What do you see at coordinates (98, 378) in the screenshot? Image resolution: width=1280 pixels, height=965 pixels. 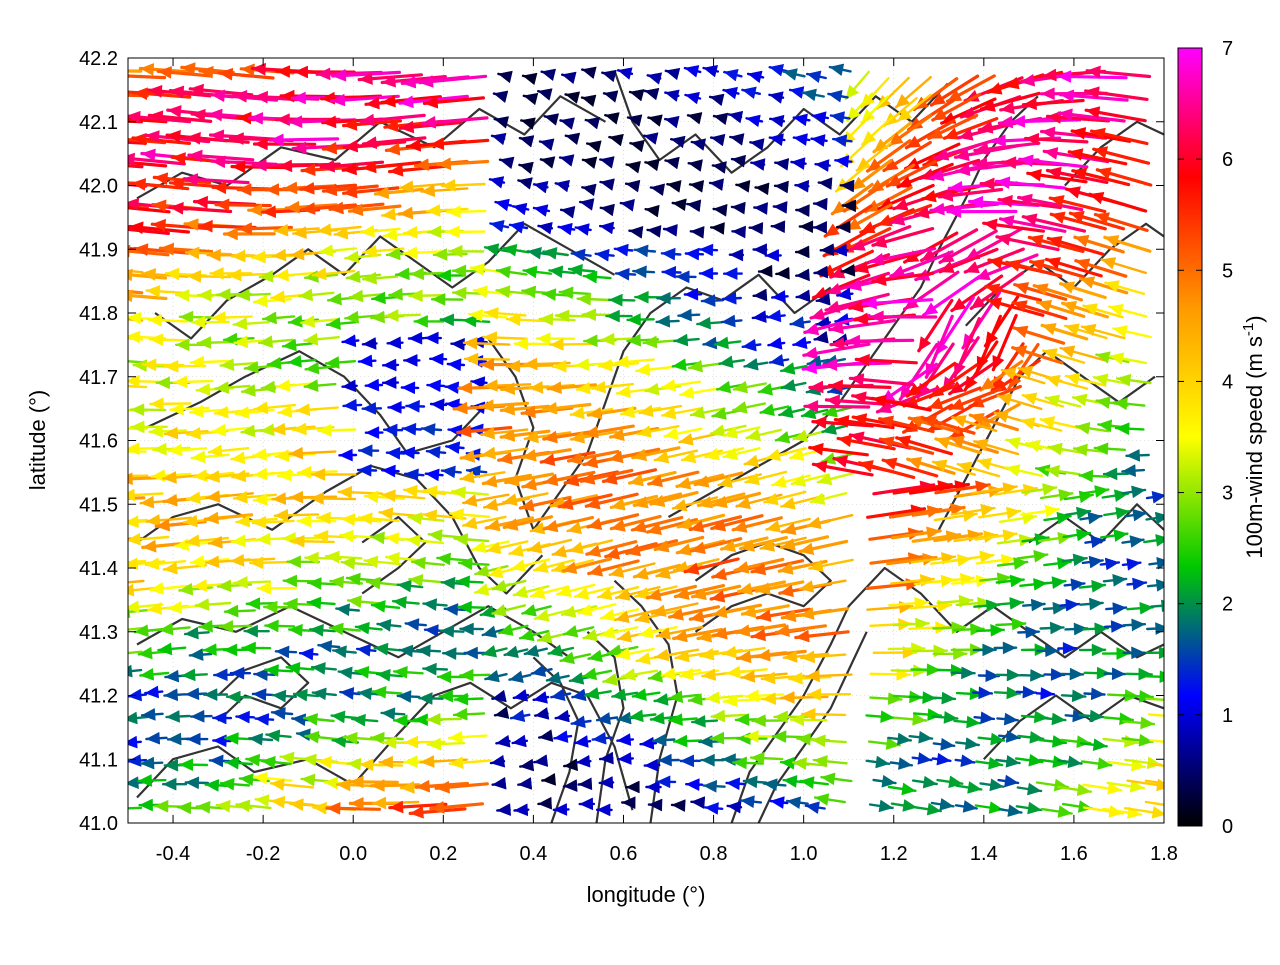 I see `y-tick-label-7: 41.7` at bounding box center [98, 378].